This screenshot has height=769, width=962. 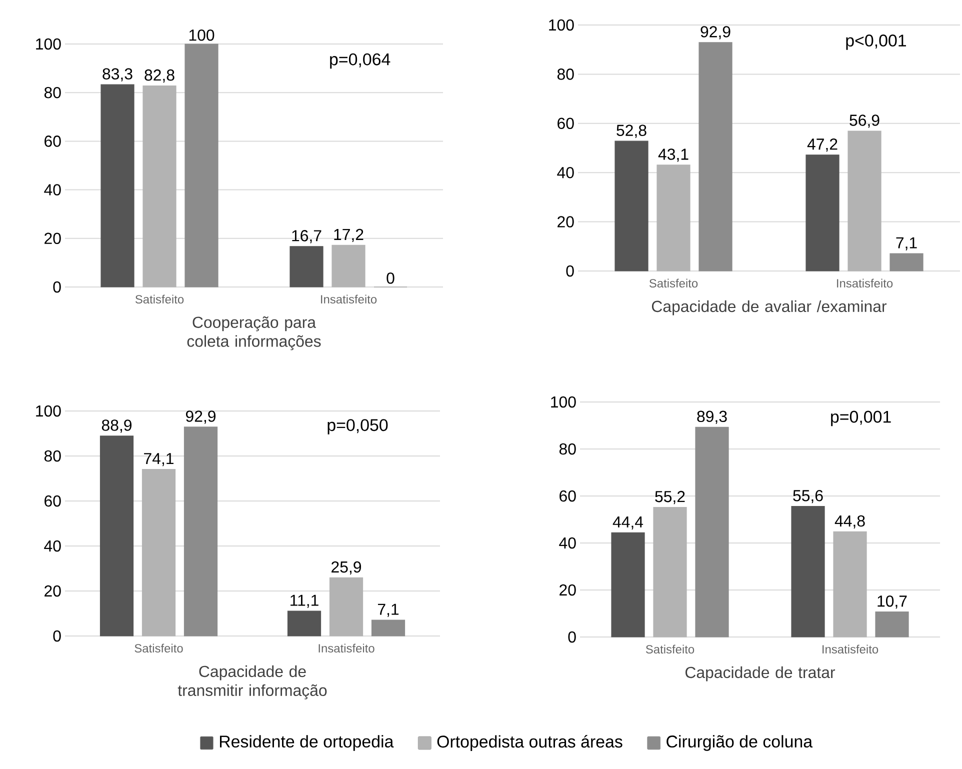 What do you see at coordinates (670, 497) in the screenshot?
I see `data-label: 55,2` at bounding box center [670, 497].